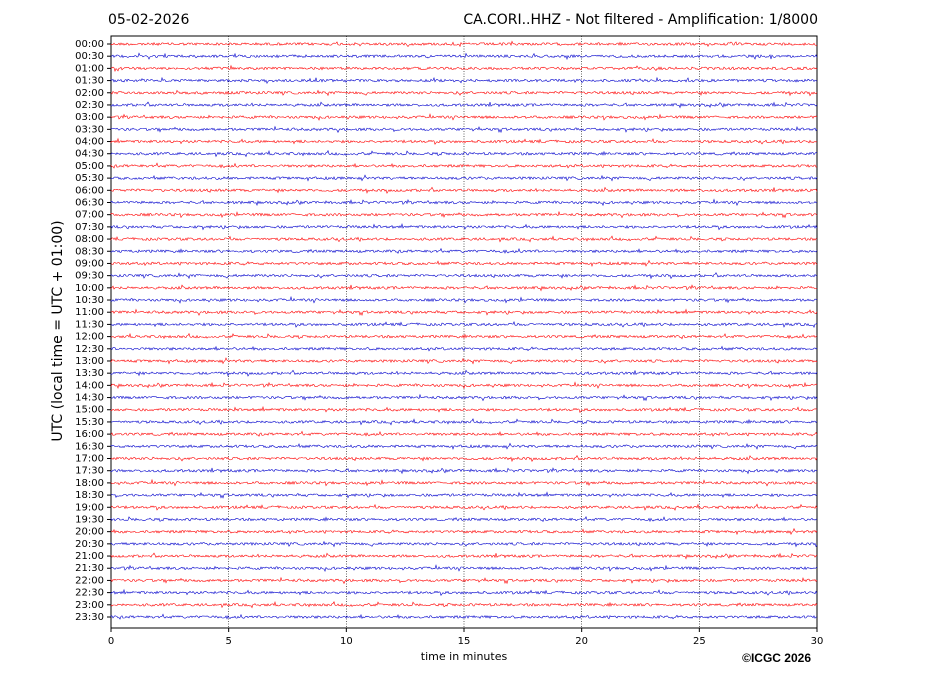 Image resolution: width=927 pixels, height=696 pixels. What do you see at coordinates (776, 658) in the screenshot?
I see `credit: ©ICGC 2026` at bounding box center [776, 658].